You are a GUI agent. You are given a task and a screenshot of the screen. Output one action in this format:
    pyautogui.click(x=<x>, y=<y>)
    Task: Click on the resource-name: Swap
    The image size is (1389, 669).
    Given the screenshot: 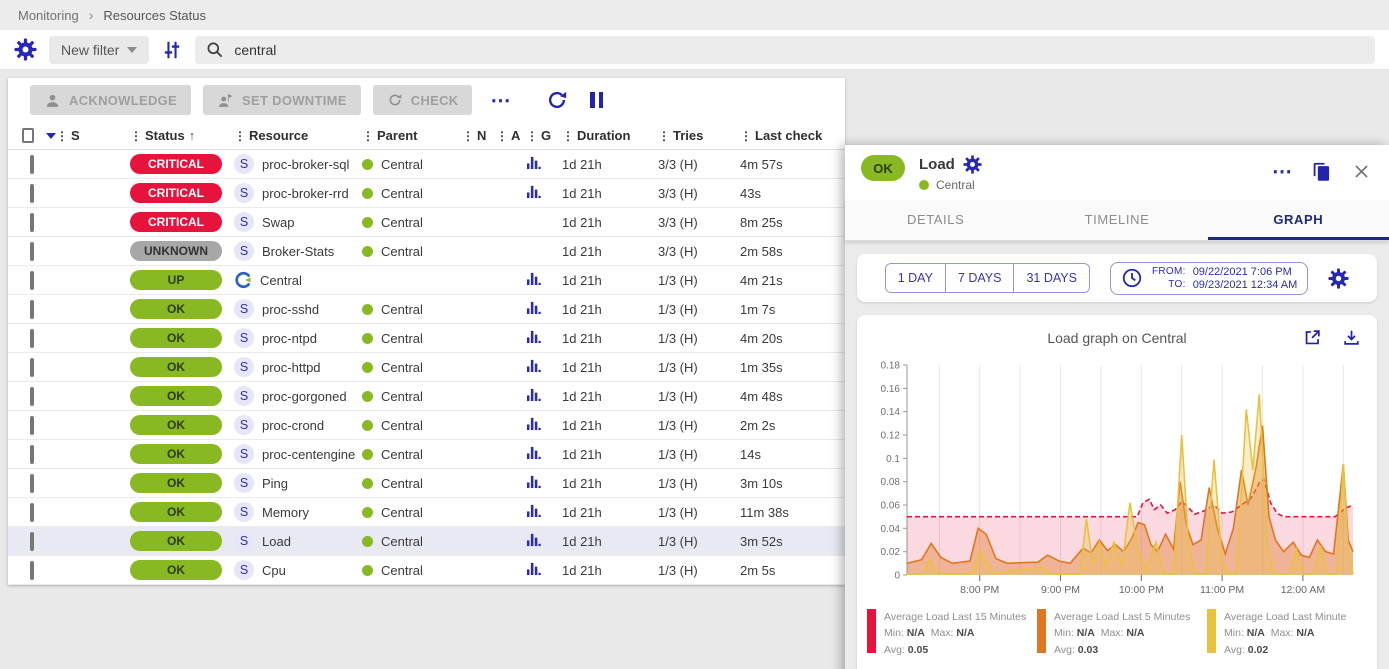 What is the action you would take?
    pyautogui.click(x=278, y=222)
    